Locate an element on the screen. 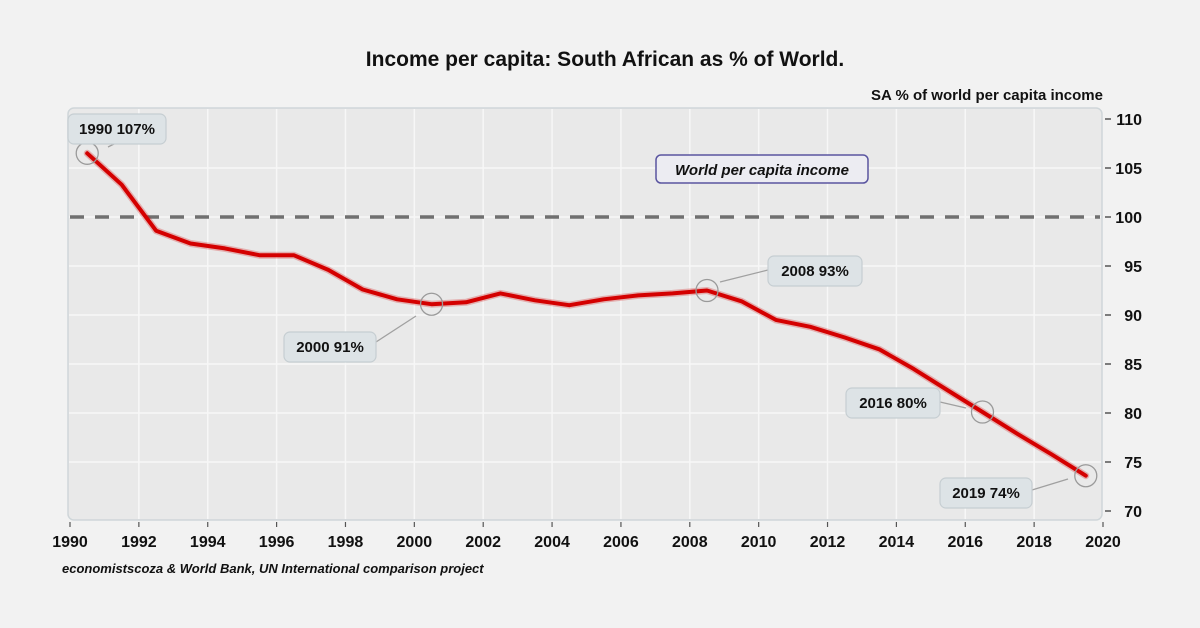 This screenshot has height=628, width=1200. reference-legend-box is located at coordinates (762, 169).